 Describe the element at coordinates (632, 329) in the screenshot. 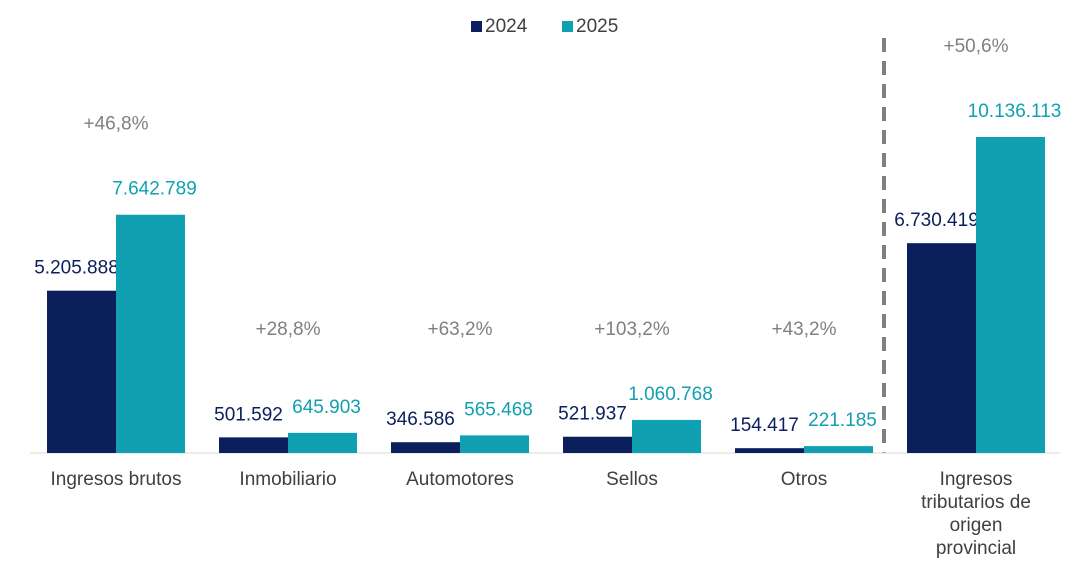

I see `annotation: +103,2%` at that location.